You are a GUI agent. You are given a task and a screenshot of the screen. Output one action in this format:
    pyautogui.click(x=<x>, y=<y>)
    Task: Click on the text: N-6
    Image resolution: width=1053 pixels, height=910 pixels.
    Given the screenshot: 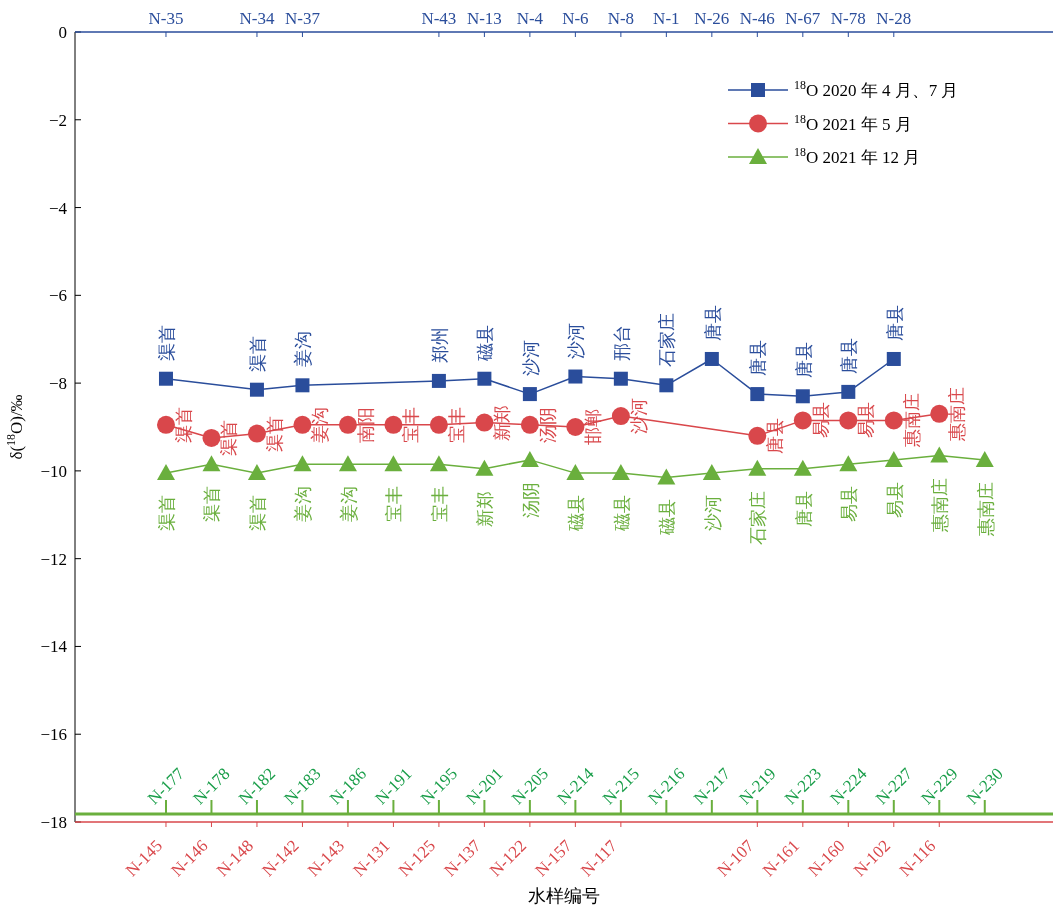 What is the action you would take?
    pyautogui.click(x=575, y=18)
    